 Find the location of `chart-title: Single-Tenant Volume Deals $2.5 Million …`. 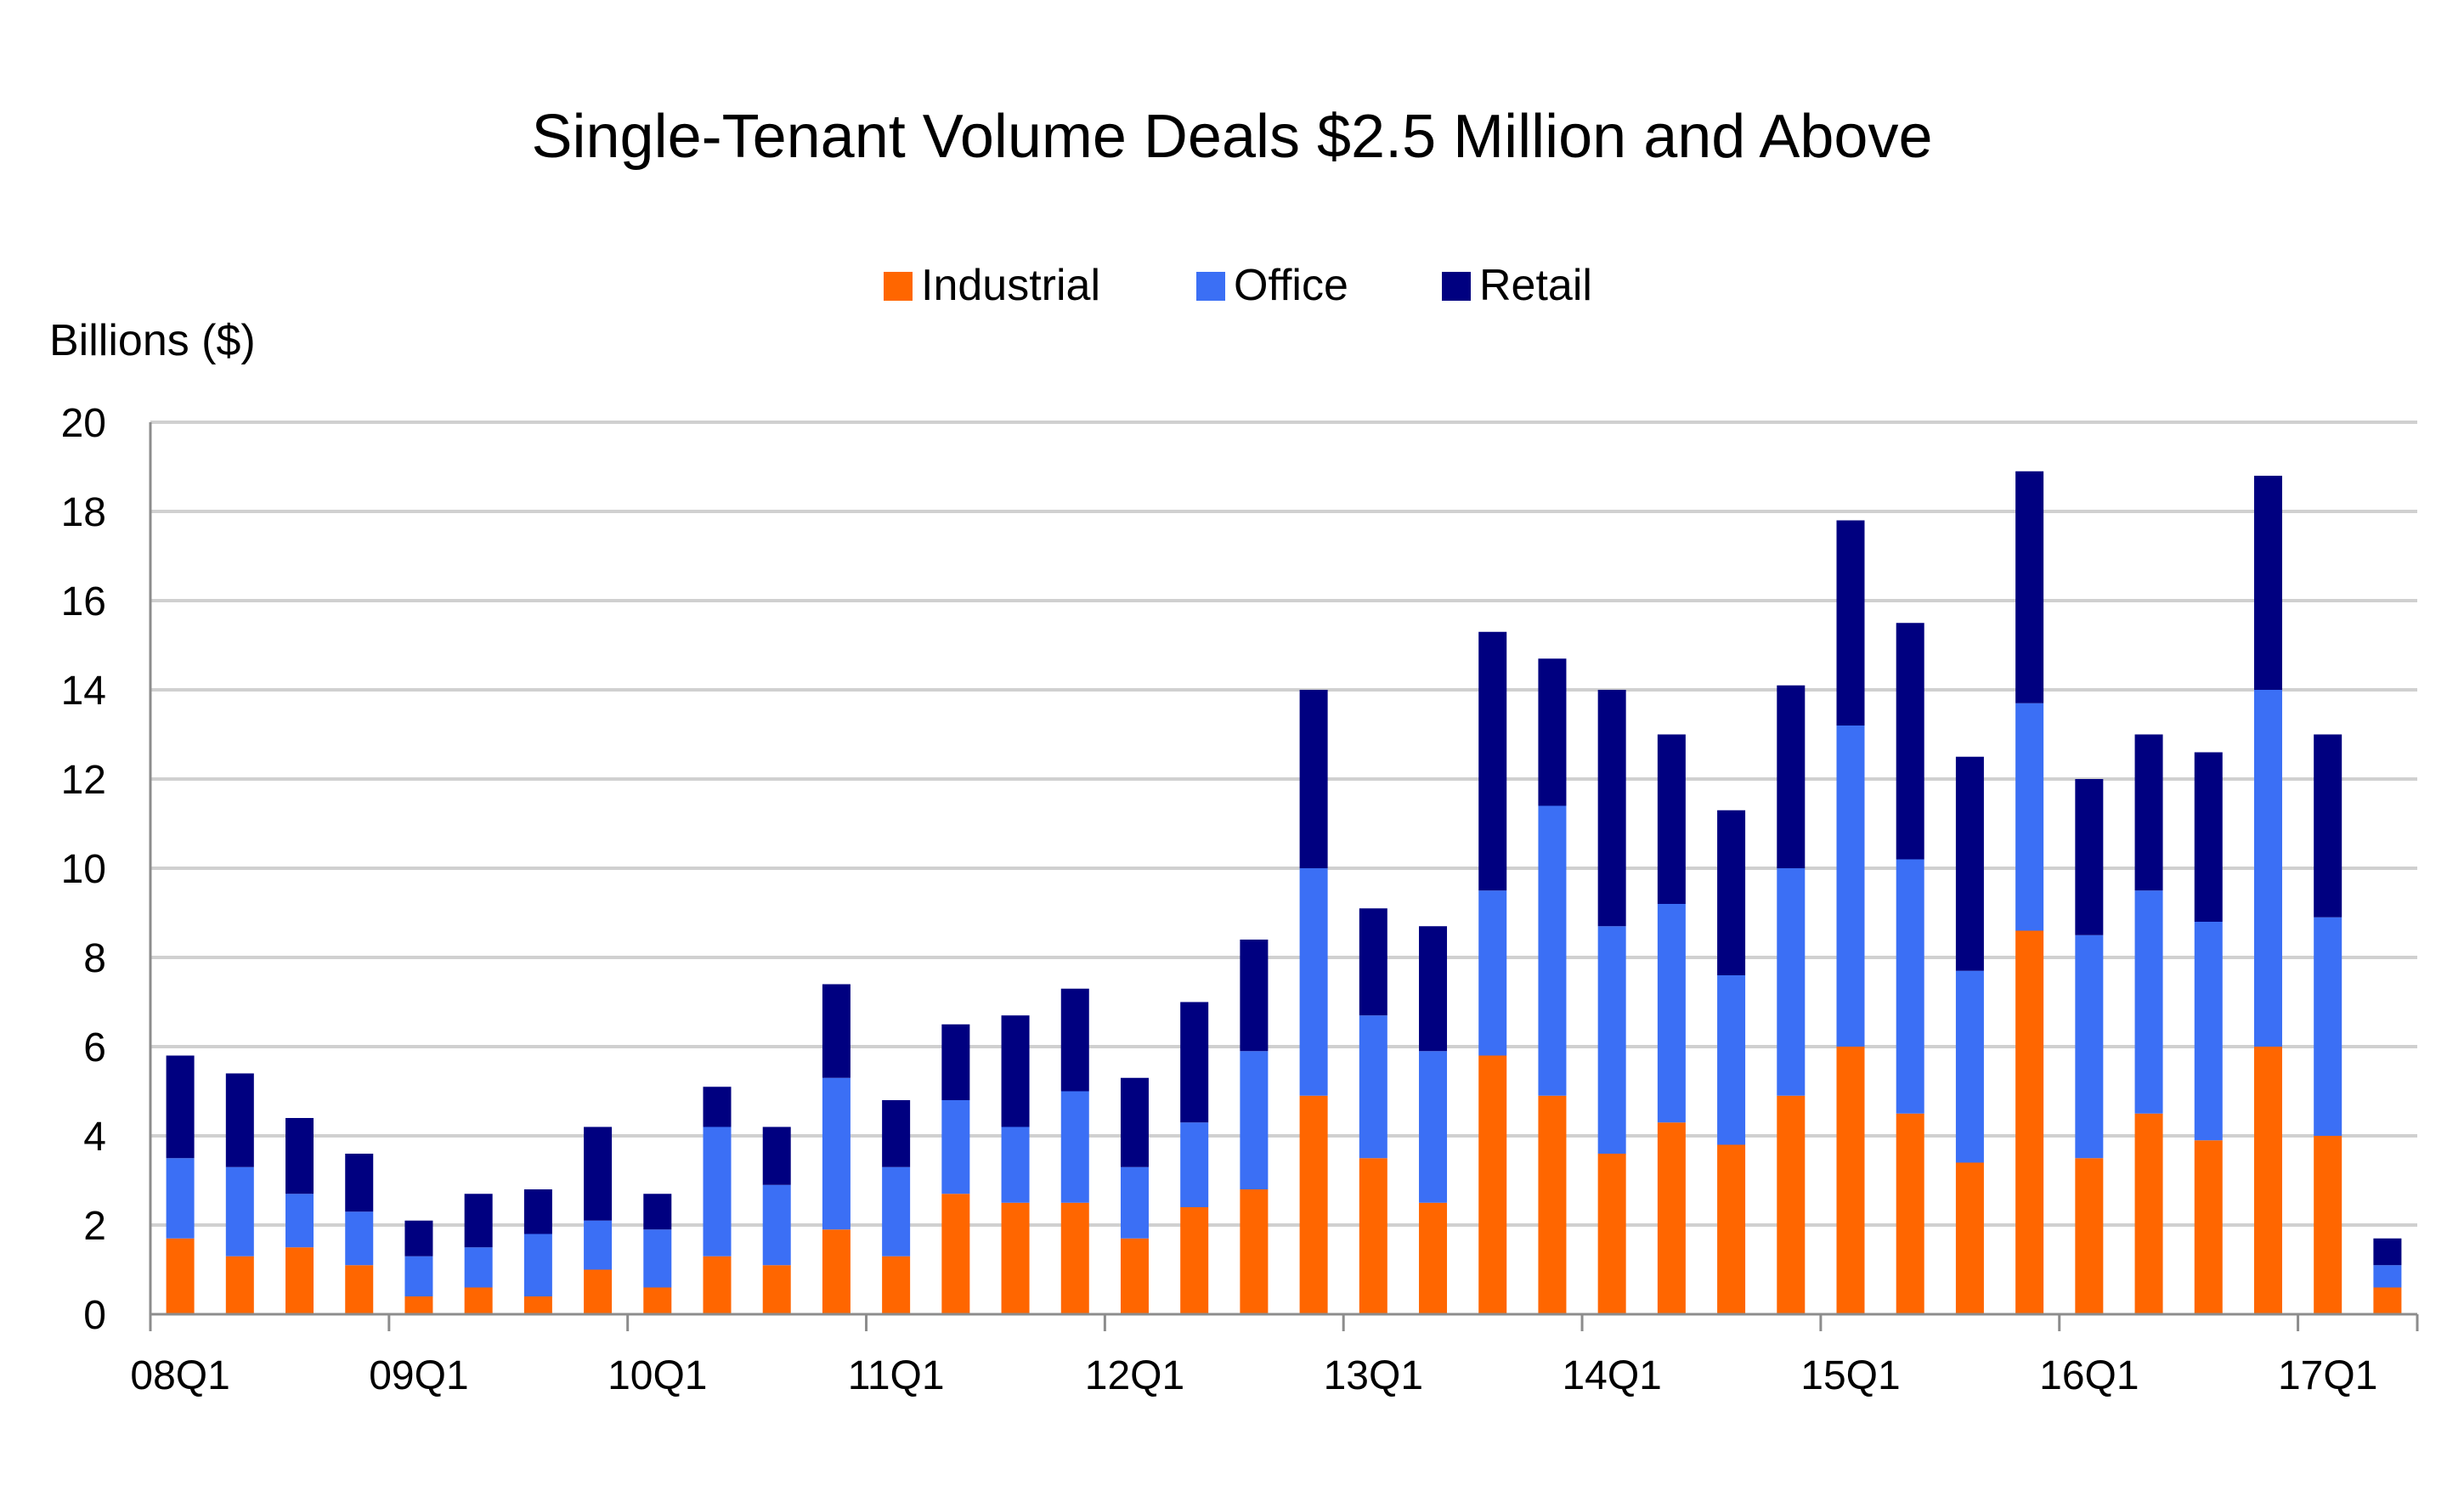

chart-title: Single-Tenant Volume Deals $2.5 Million … is located at coordinates (1231, 137).